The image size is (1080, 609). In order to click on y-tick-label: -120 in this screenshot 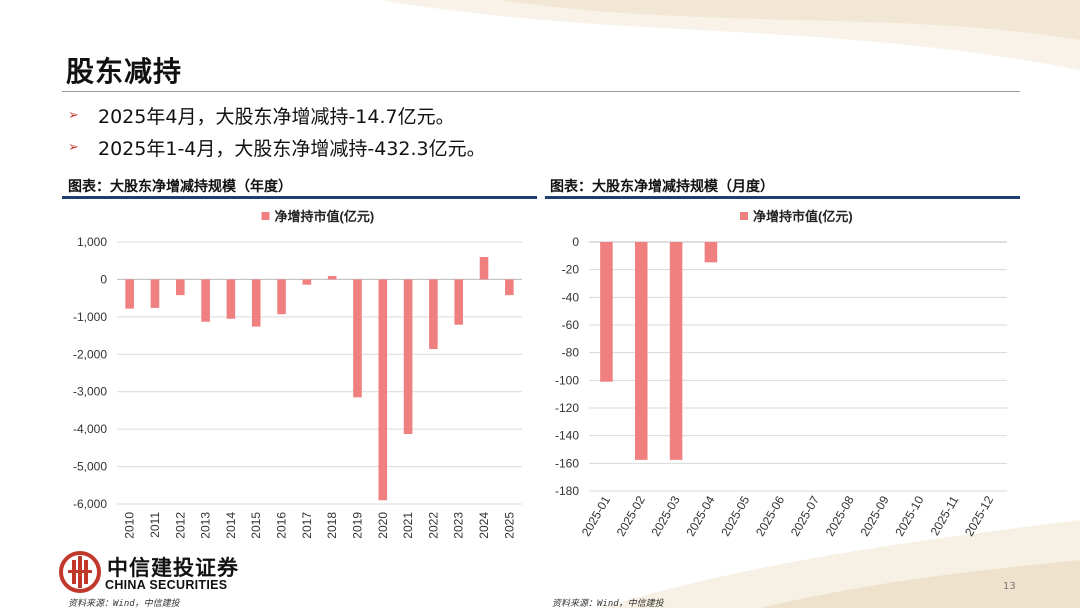, I will do `click(567, 408)`.